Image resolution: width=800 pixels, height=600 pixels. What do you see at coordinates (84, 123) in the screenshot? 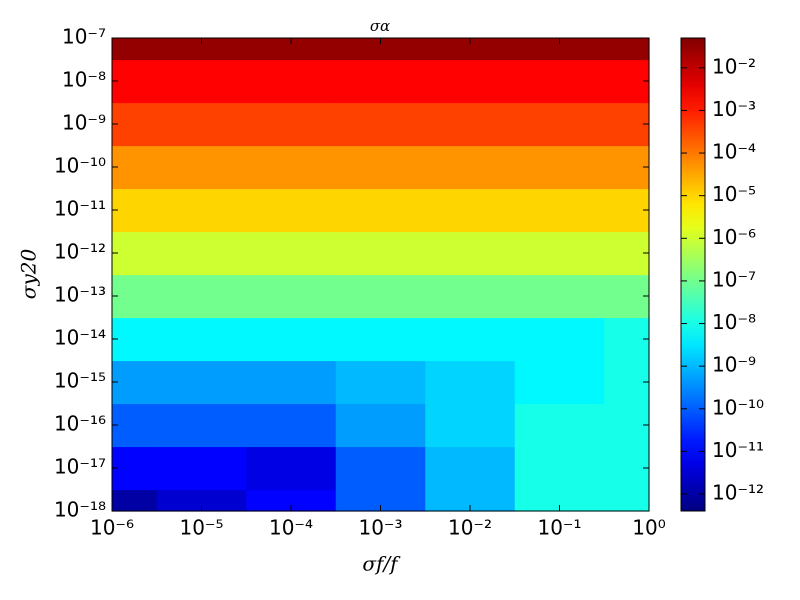
I see `y-tick-label: 10⁻⁹` at bounding box center [84, 123].